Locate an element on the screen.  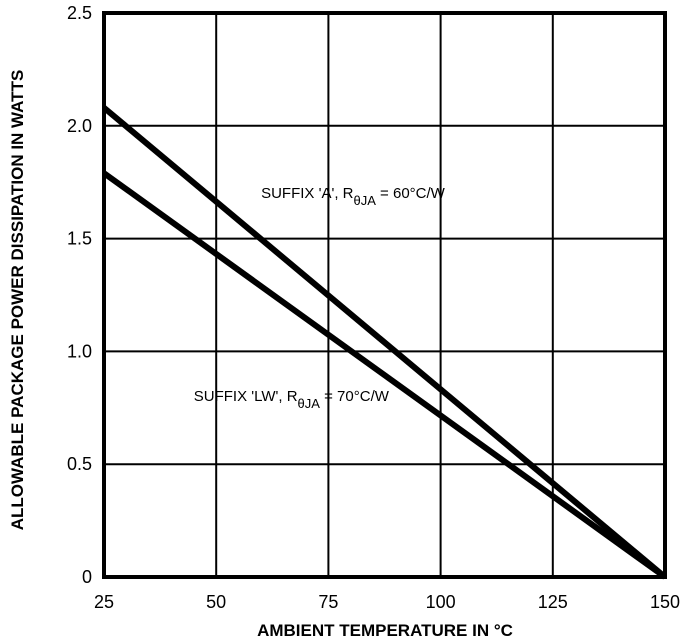
x-tick-labels: 25 50 75 100 125 150 is located at coordinates (387, 602).